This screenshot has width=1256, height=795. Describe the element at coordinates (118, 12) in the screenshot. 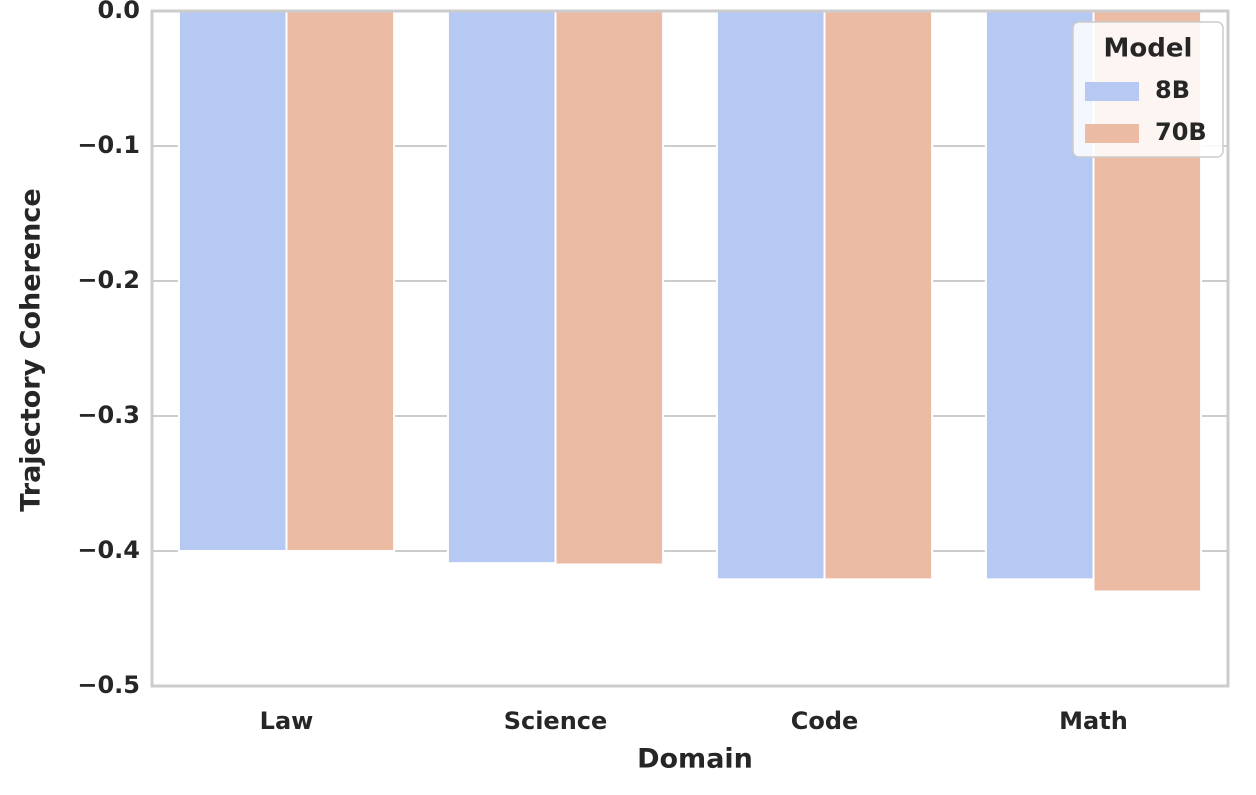

I see `y-tick-label: 0.0` at that location.